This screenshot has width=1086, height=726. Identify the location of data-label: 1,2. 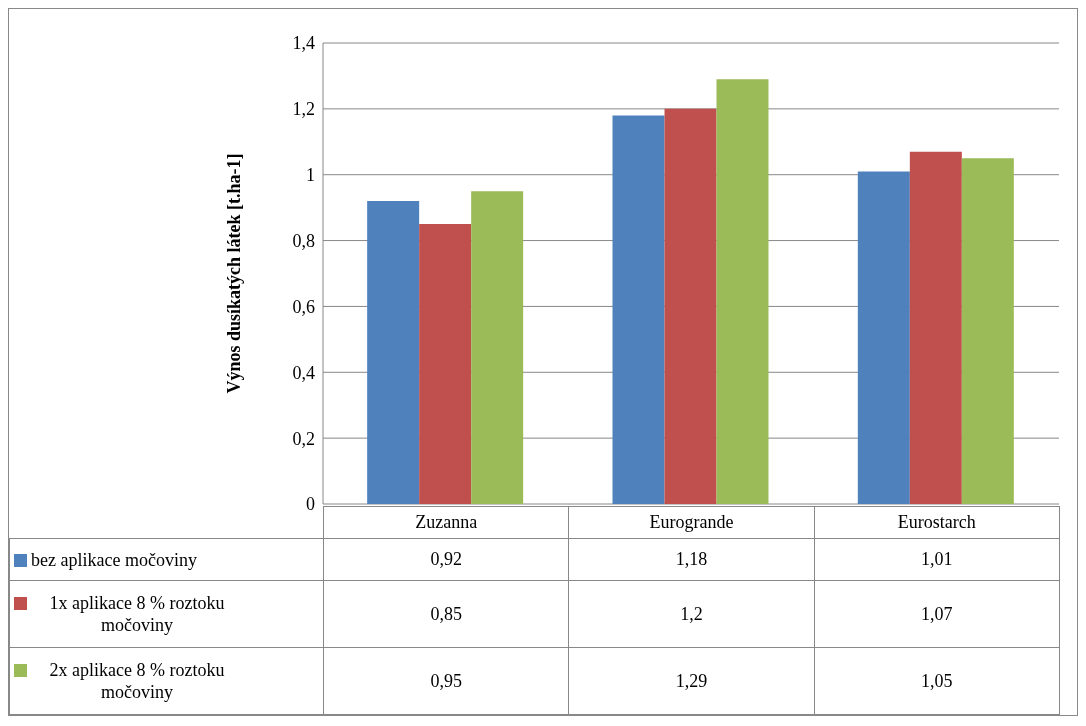
(691, 614).